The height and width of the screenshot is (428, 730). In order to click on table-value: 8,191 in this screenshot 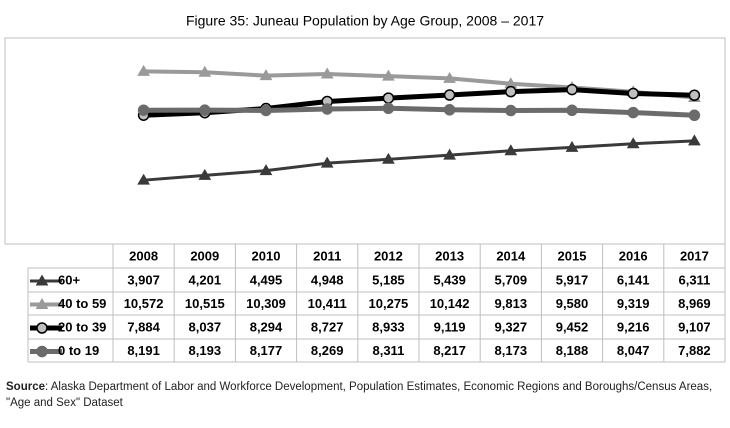, I will do `click(143, 350)`.